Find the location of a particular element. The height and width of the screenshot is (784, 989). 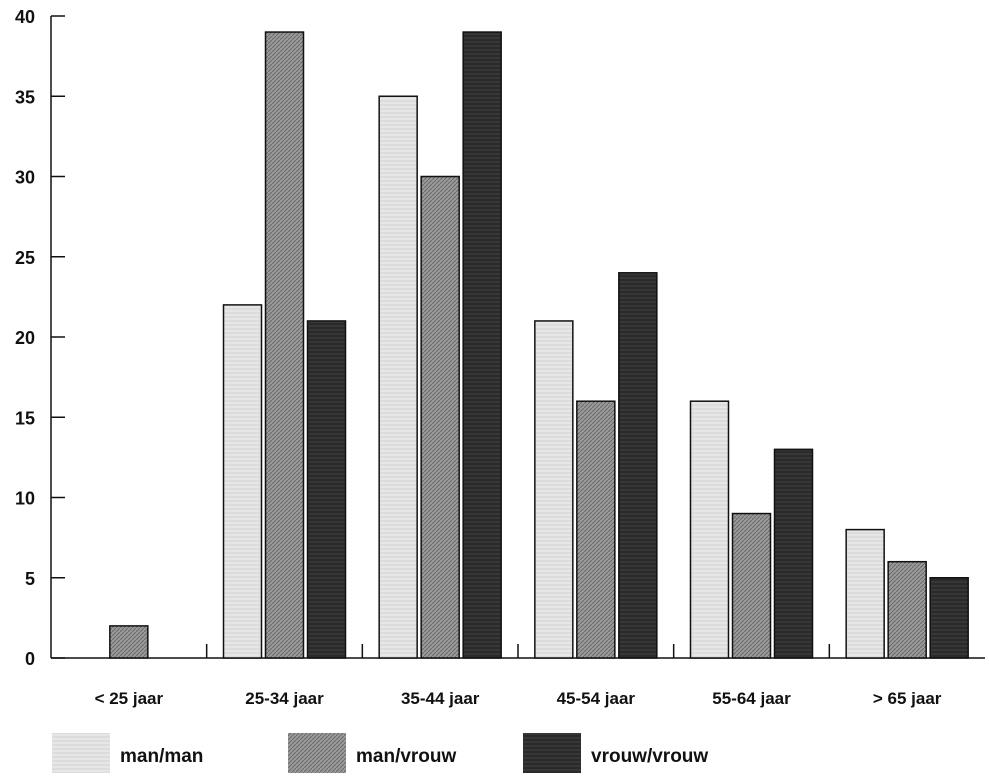

x-category-label: 55-64 jaar is located at coordinates (751, 698).